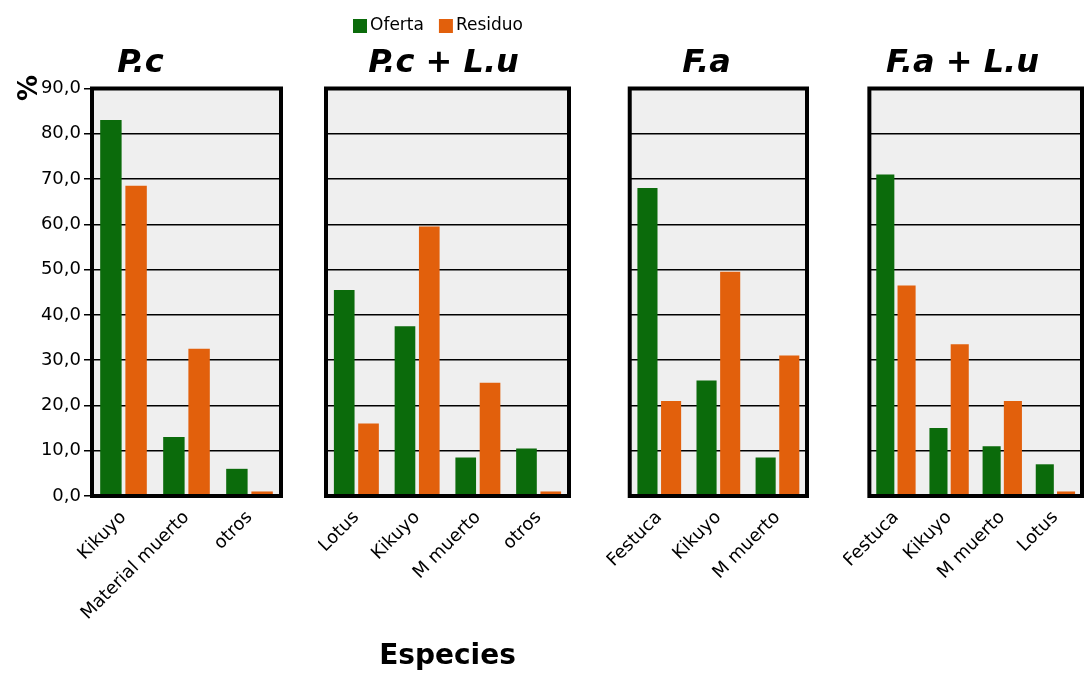 The width and height of the screenshot is (1086, 678). What do you see at coordinates (397, 24) in the screenshot?
I see `legend-label: Oferta` at bounding box center [397, 24].